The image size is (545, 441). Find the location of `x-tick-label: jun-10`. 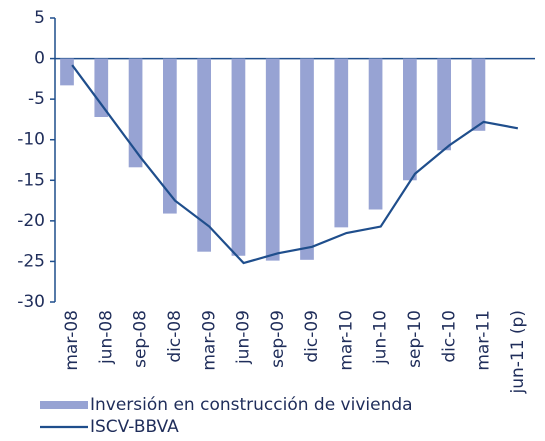

x-tick-label: jun-10 is located at coordinates (381, 337).